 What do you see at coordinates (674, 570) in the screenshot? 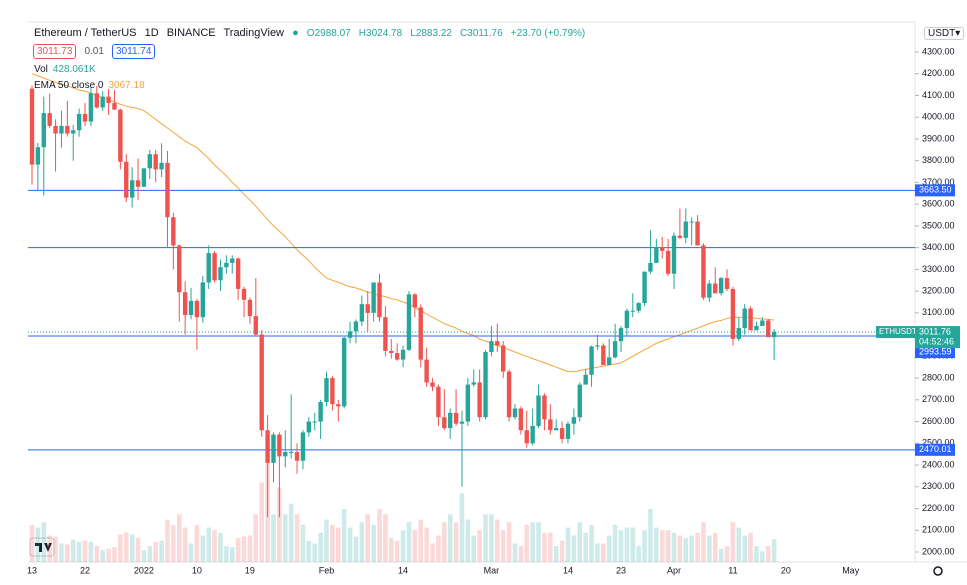
I see `x-tick-label: Apr` at bounding box center [674, 570].